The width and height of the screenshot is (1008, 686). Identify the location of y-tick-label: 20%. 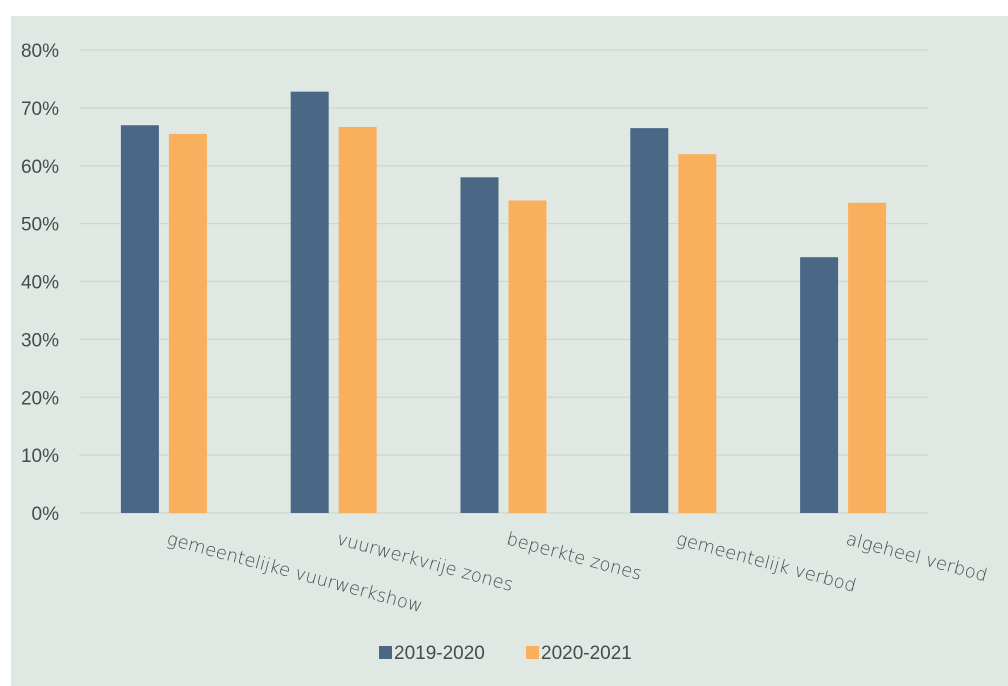
(40, 398).